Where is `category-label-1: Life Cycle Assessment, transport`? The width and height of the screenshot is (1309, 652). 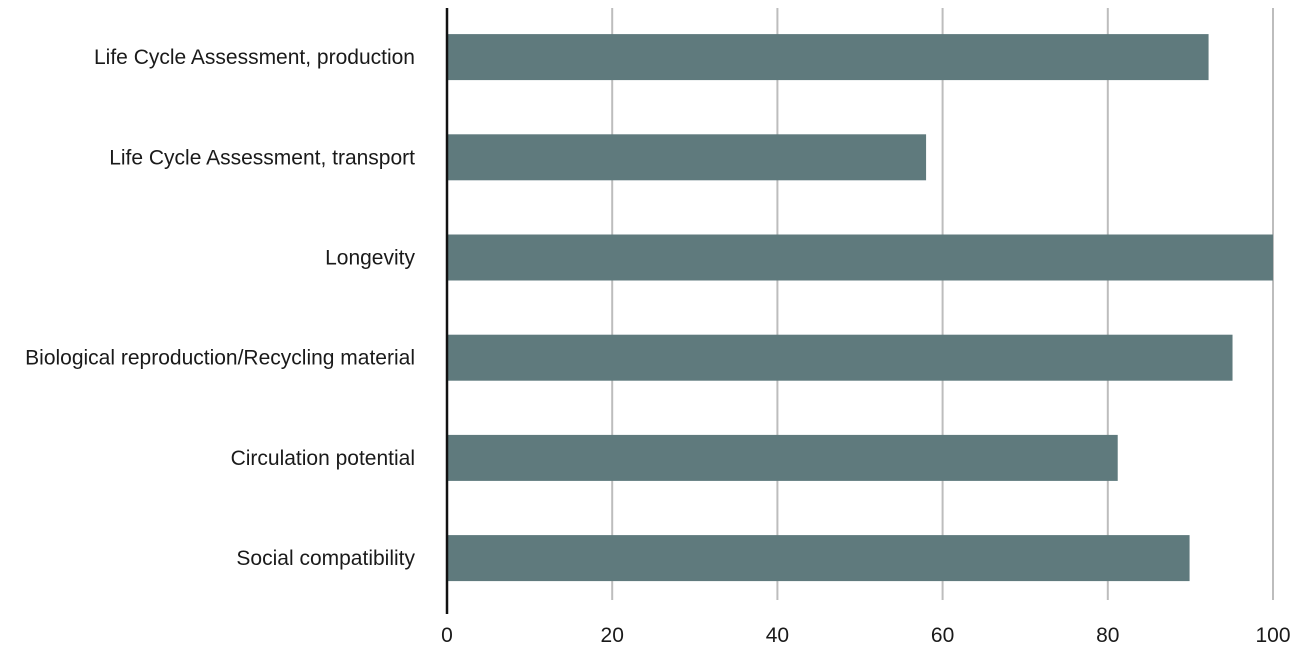
category-label-1: Life Cycle Assessment, transport is located at coordinates (262, 157).